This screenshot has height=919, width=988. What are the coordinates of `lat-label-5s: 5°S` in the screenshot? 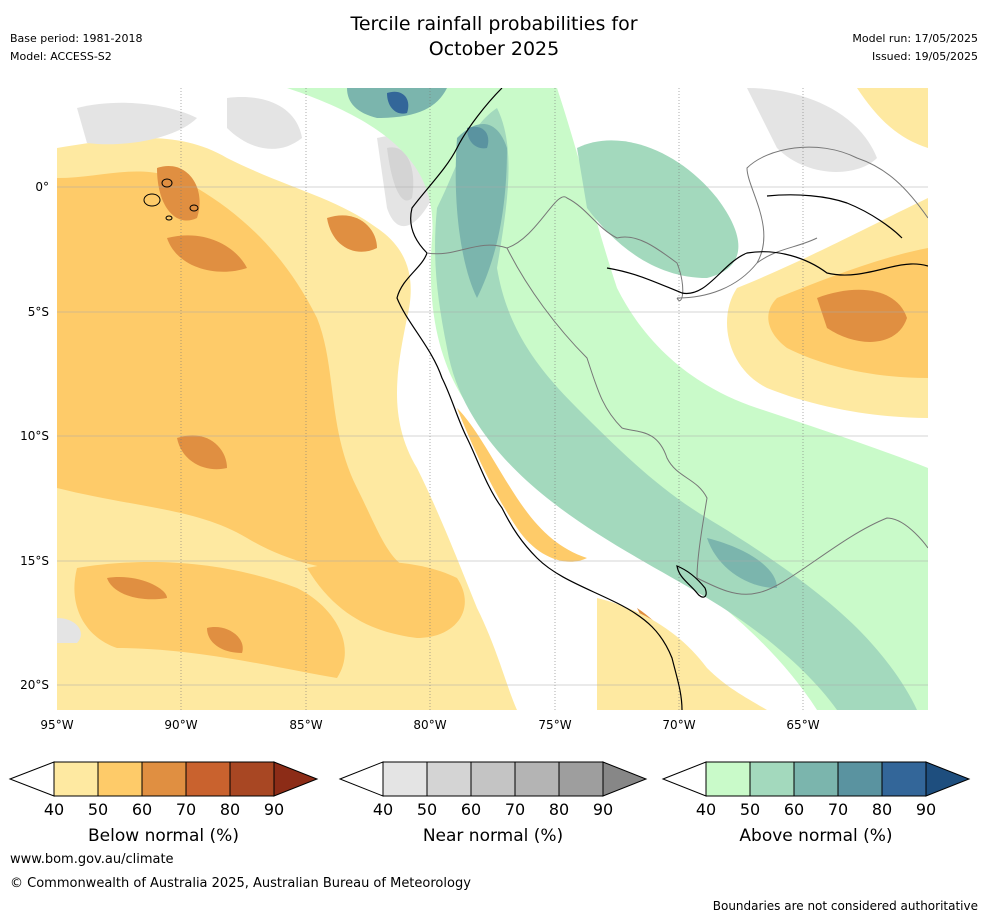 It's located at (38, 312).